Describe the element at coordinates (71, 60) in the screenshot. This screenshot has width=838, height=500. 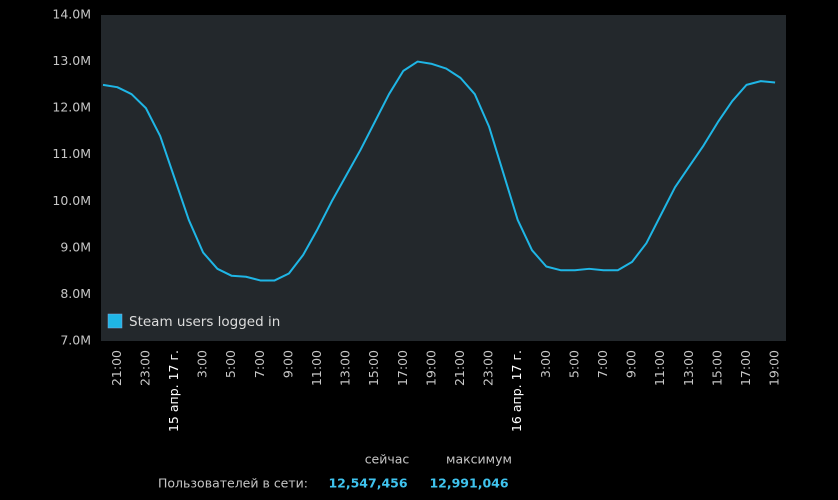
I see `y-tick-label: 13.0M` at that location.